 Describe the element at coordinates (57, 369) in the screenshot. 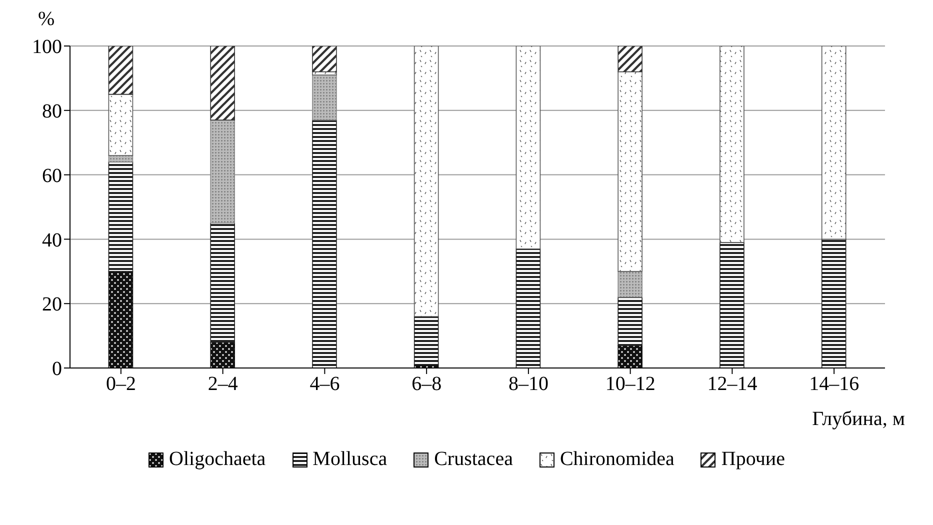

I see `y-tick-label: 0` at that location.